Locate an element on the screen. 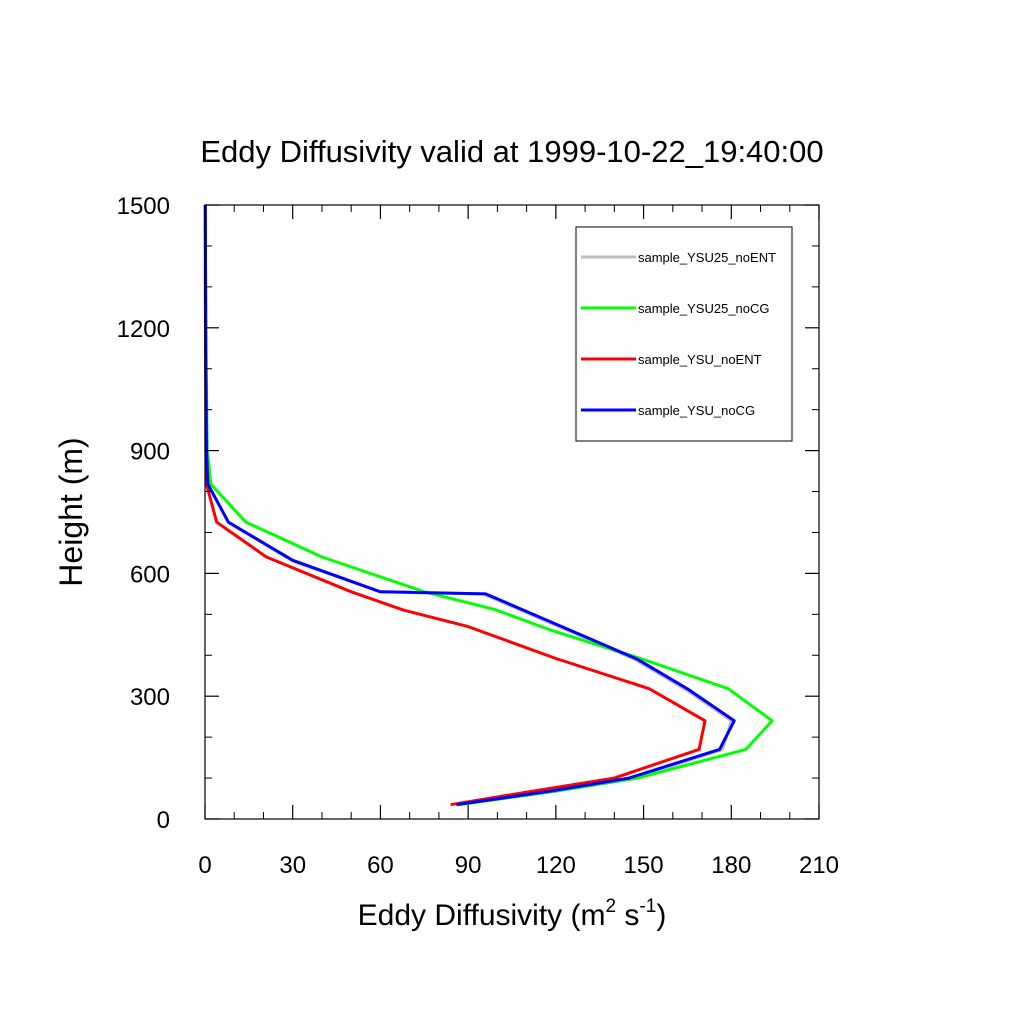 The width and height of the screenshot is (1024, 1024). y-tick-label: 600 is located at coordinates (150, 574).